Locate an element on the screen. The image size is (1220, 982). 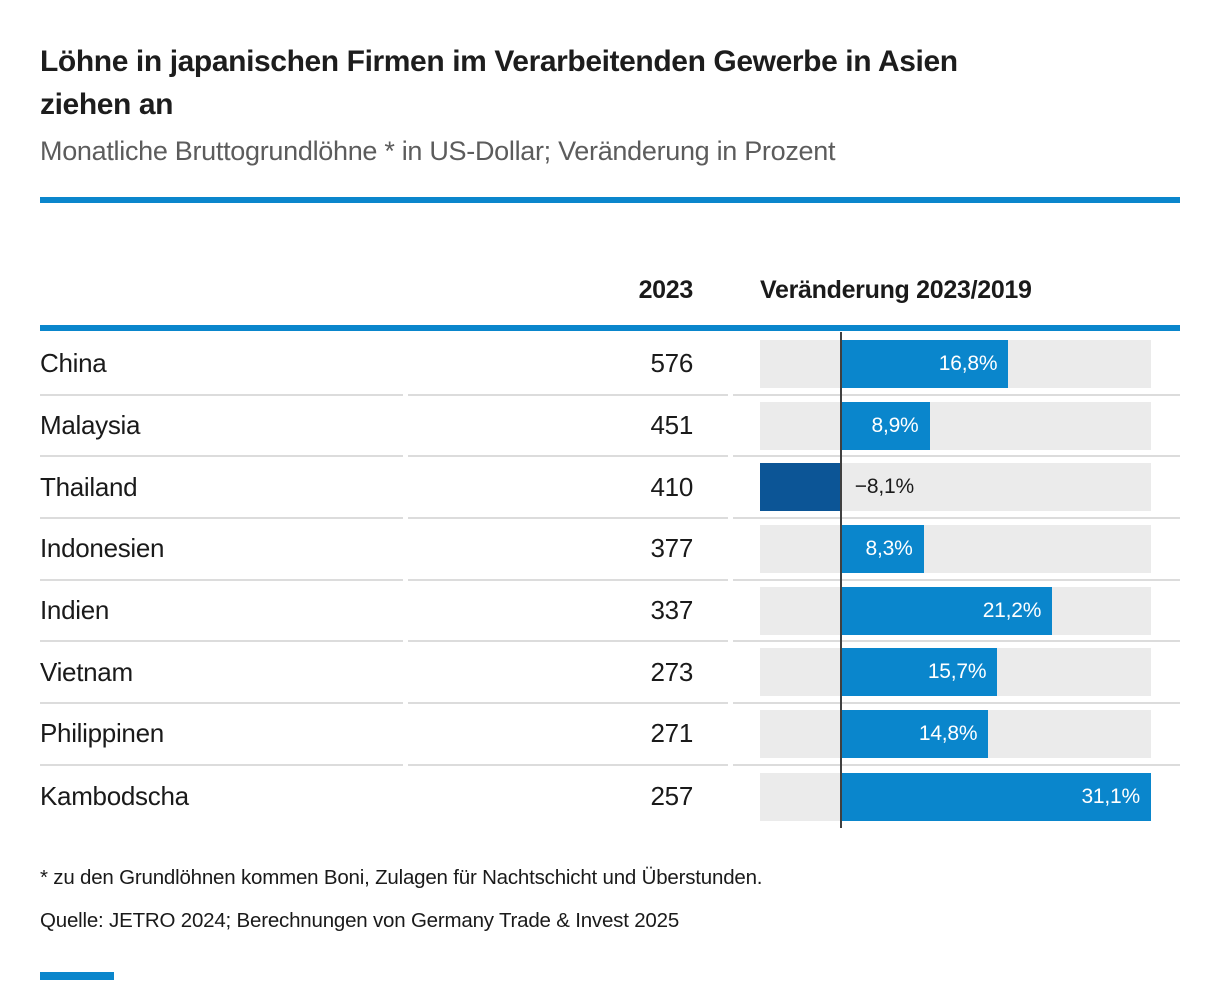
bar-track: 8,3% is located at coordinates (955, 548).